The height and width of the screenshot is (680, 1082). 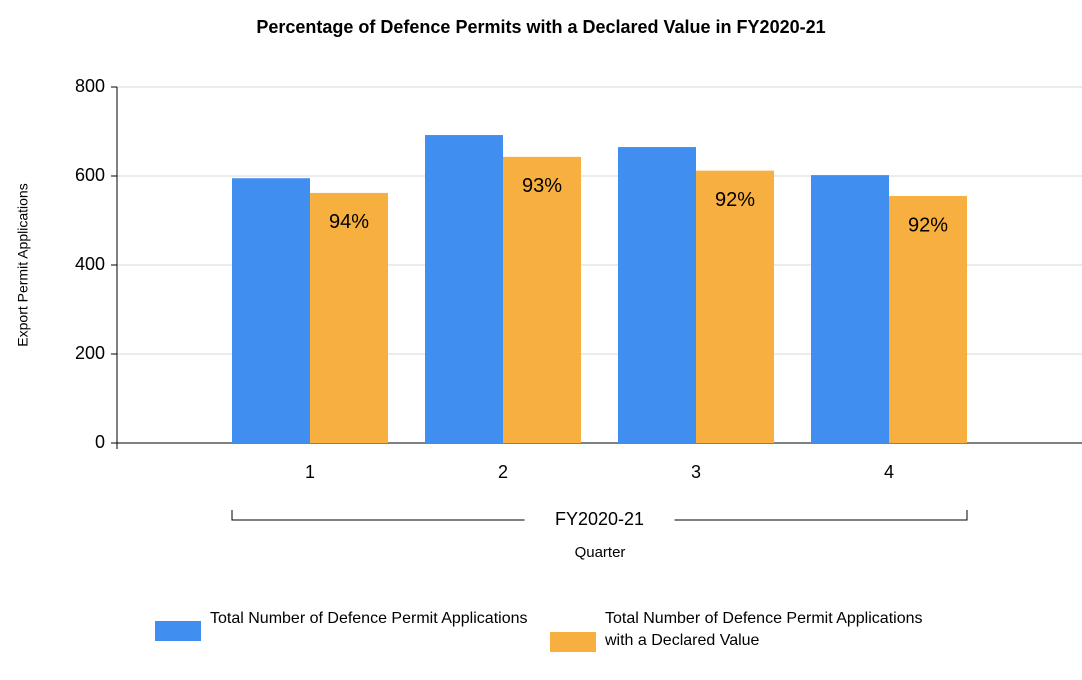 I want to click on y-tick-label: 600, so click(x=90, y=175).